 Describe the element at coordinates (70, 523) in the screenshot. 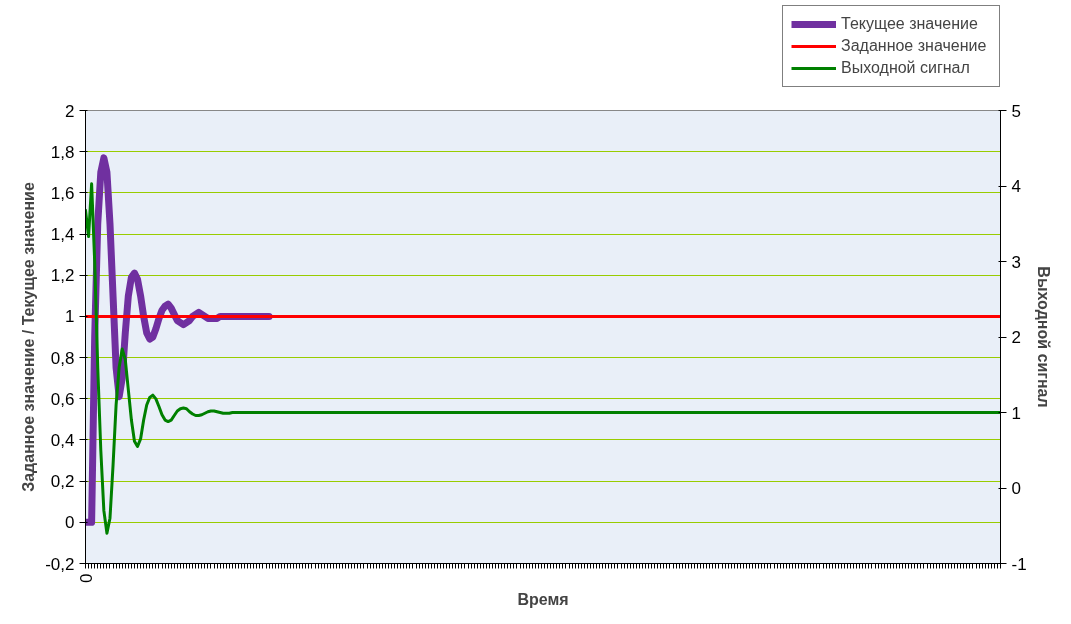

I see `y-tick-label: 0` at that location.